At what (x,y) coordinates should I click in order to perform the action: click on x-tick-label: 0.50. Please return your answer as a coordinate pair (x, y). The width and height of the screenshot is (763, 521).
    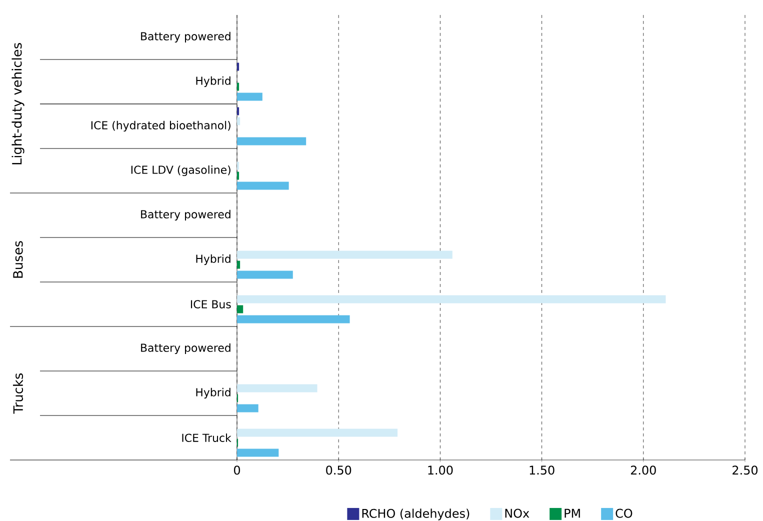
    Looking at the image, I should click on (339, 470).